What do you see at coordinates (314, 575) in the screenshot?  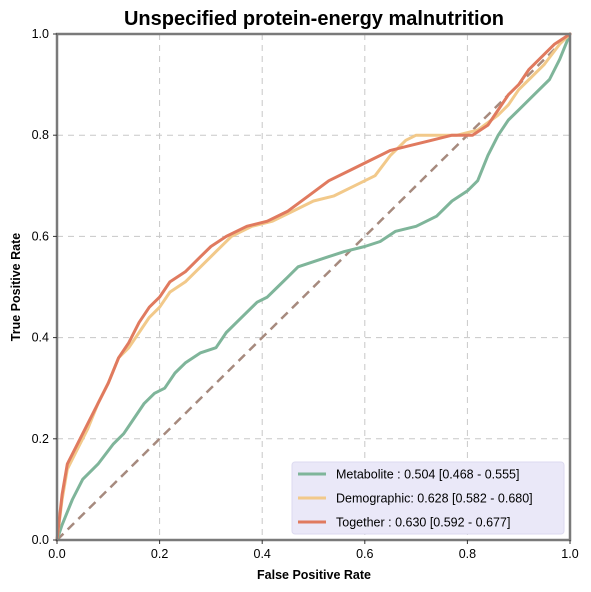 I see `x-axis-label: False Positive Rate` at bounding box center [314, 575].